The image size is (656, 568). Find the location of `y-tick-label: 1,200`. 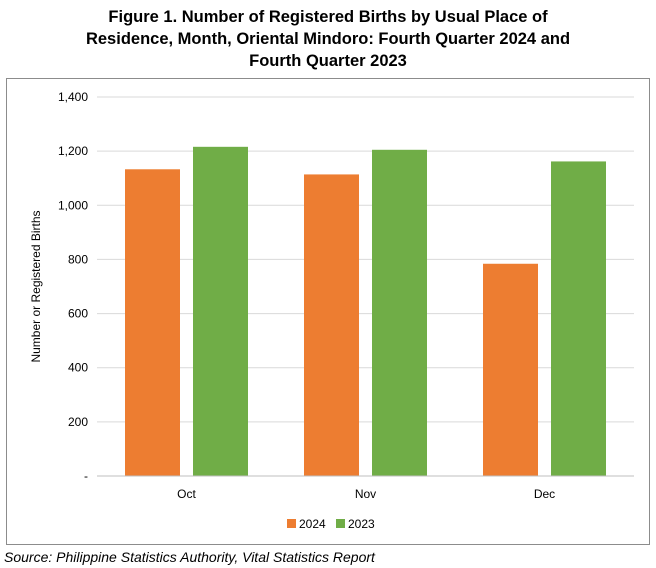

y-tick-label: 1,200 is located at coordinates (73, 151).